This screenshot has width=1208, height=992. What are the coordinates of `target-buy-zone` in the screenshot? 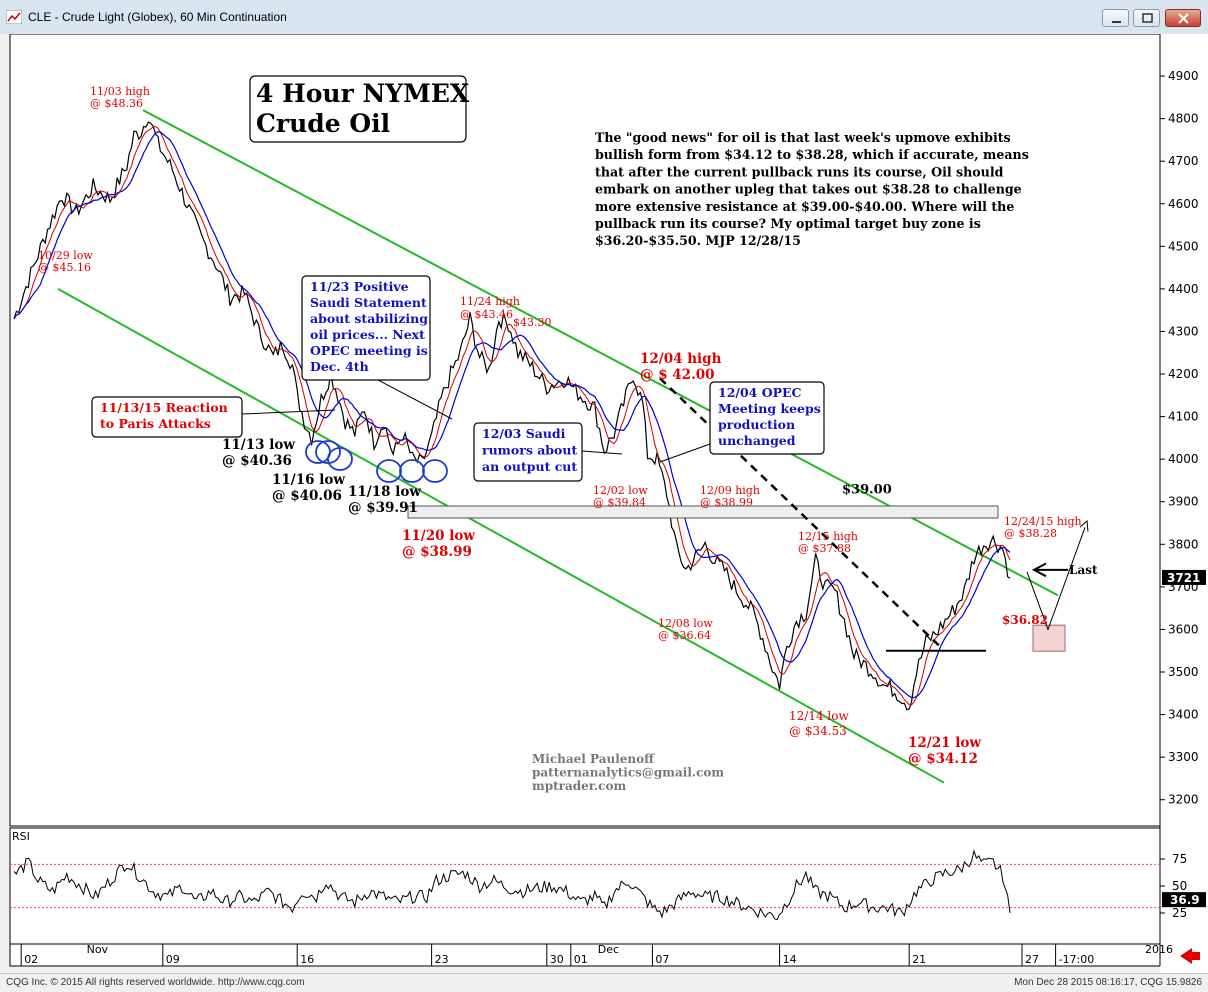 It's located at (1049, 638).